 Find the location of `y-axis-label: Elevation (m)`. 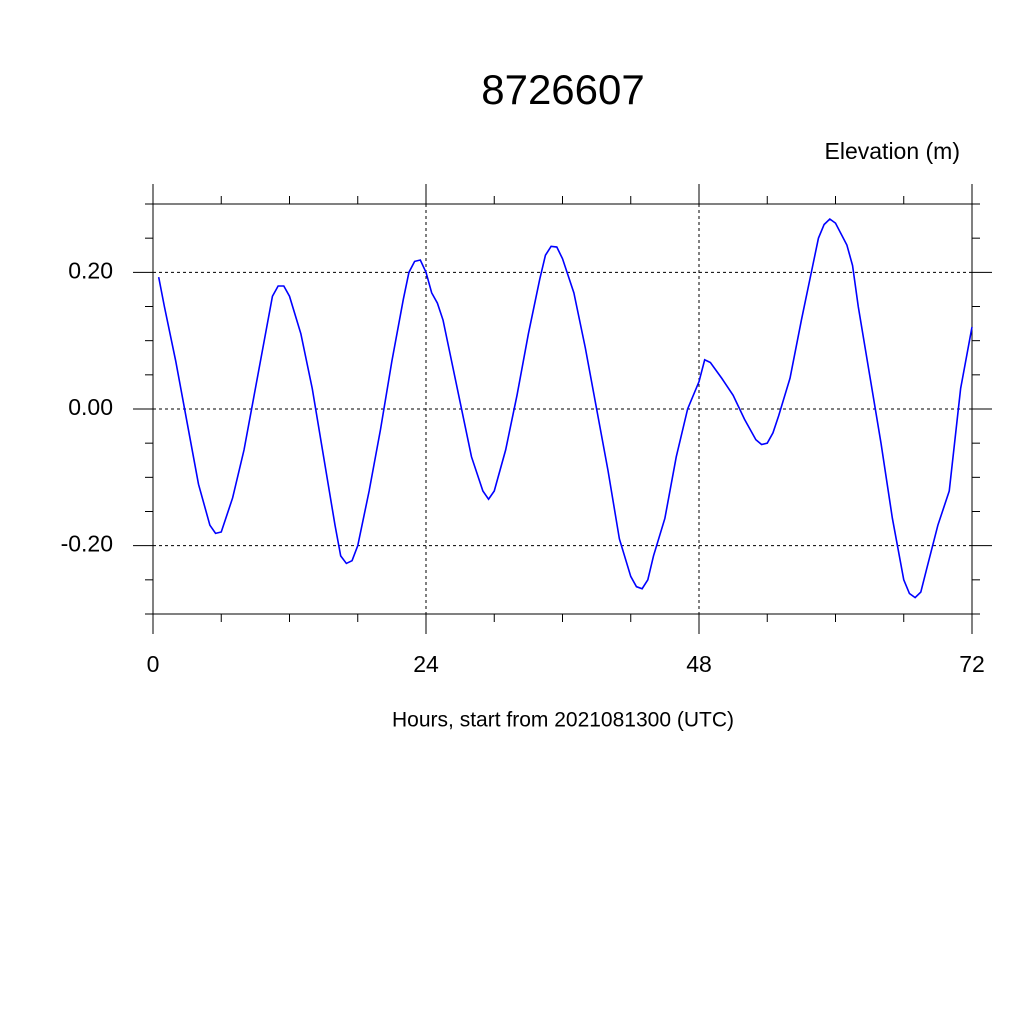

y-axis-label: Elevation (m) is located at coordinates (892, 151).